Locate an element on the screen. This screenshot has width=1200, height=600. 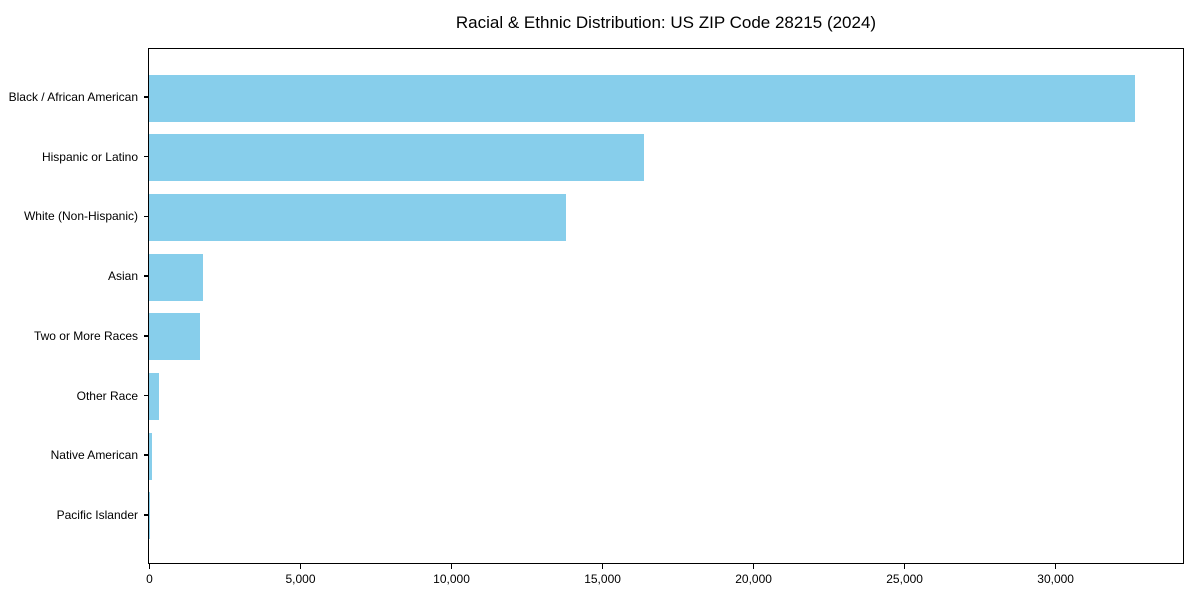
y-tick-label: Black / African American is located at coordinates (73, 97).